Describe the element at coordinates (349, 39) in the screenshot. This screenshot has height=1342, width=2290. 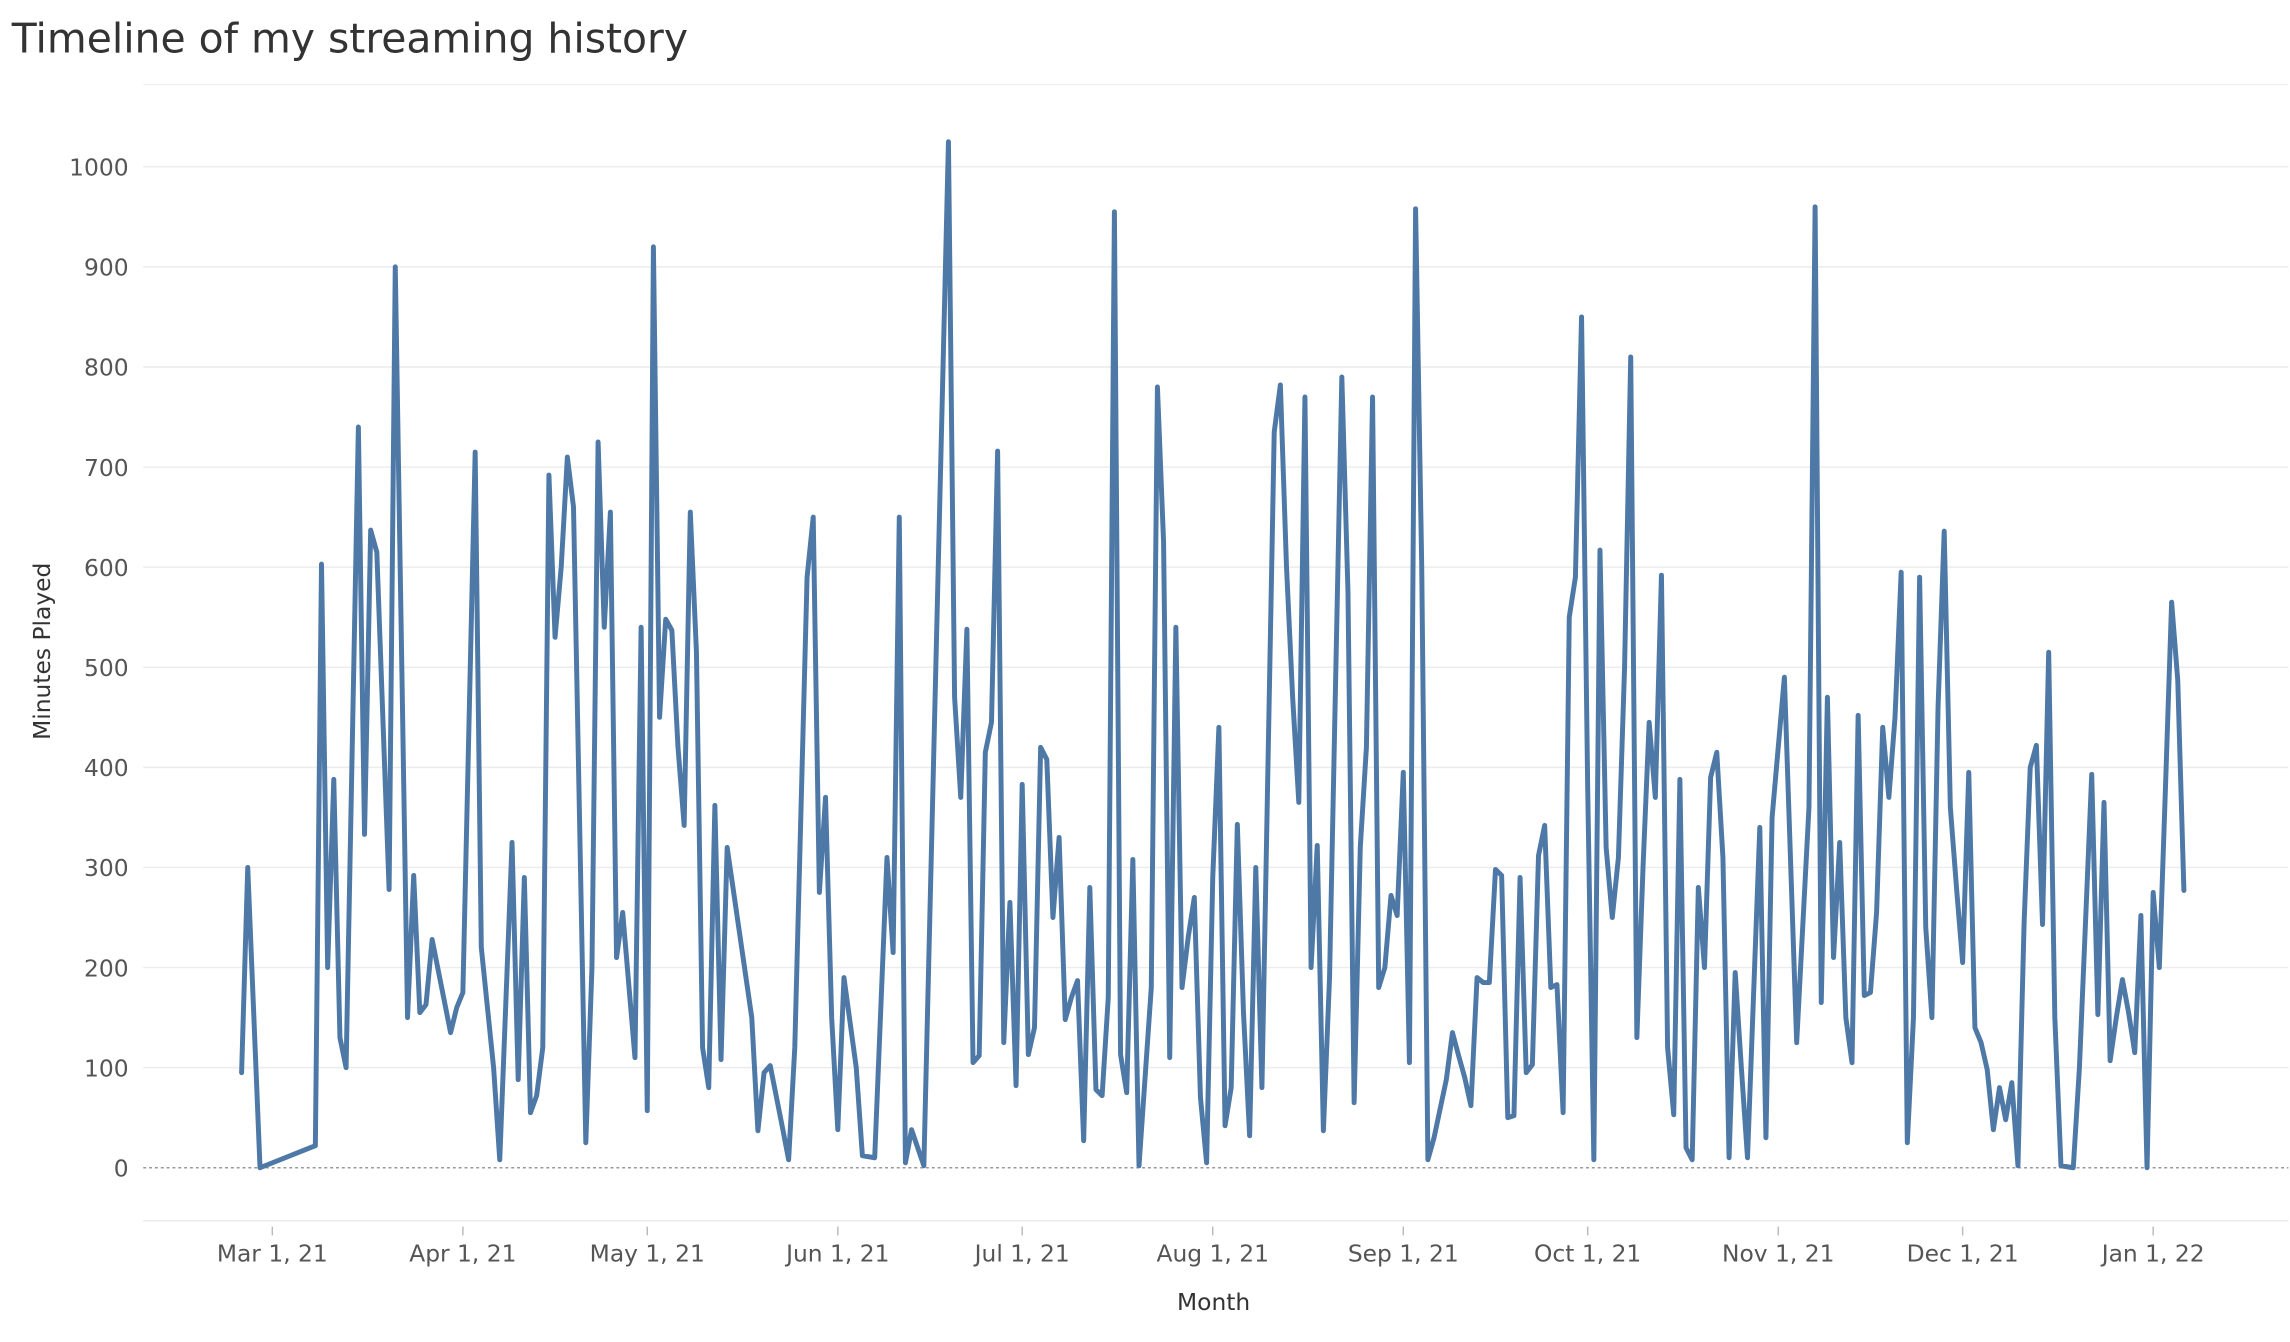
I see `chart-title: Timeline of my streaming history` at that location.